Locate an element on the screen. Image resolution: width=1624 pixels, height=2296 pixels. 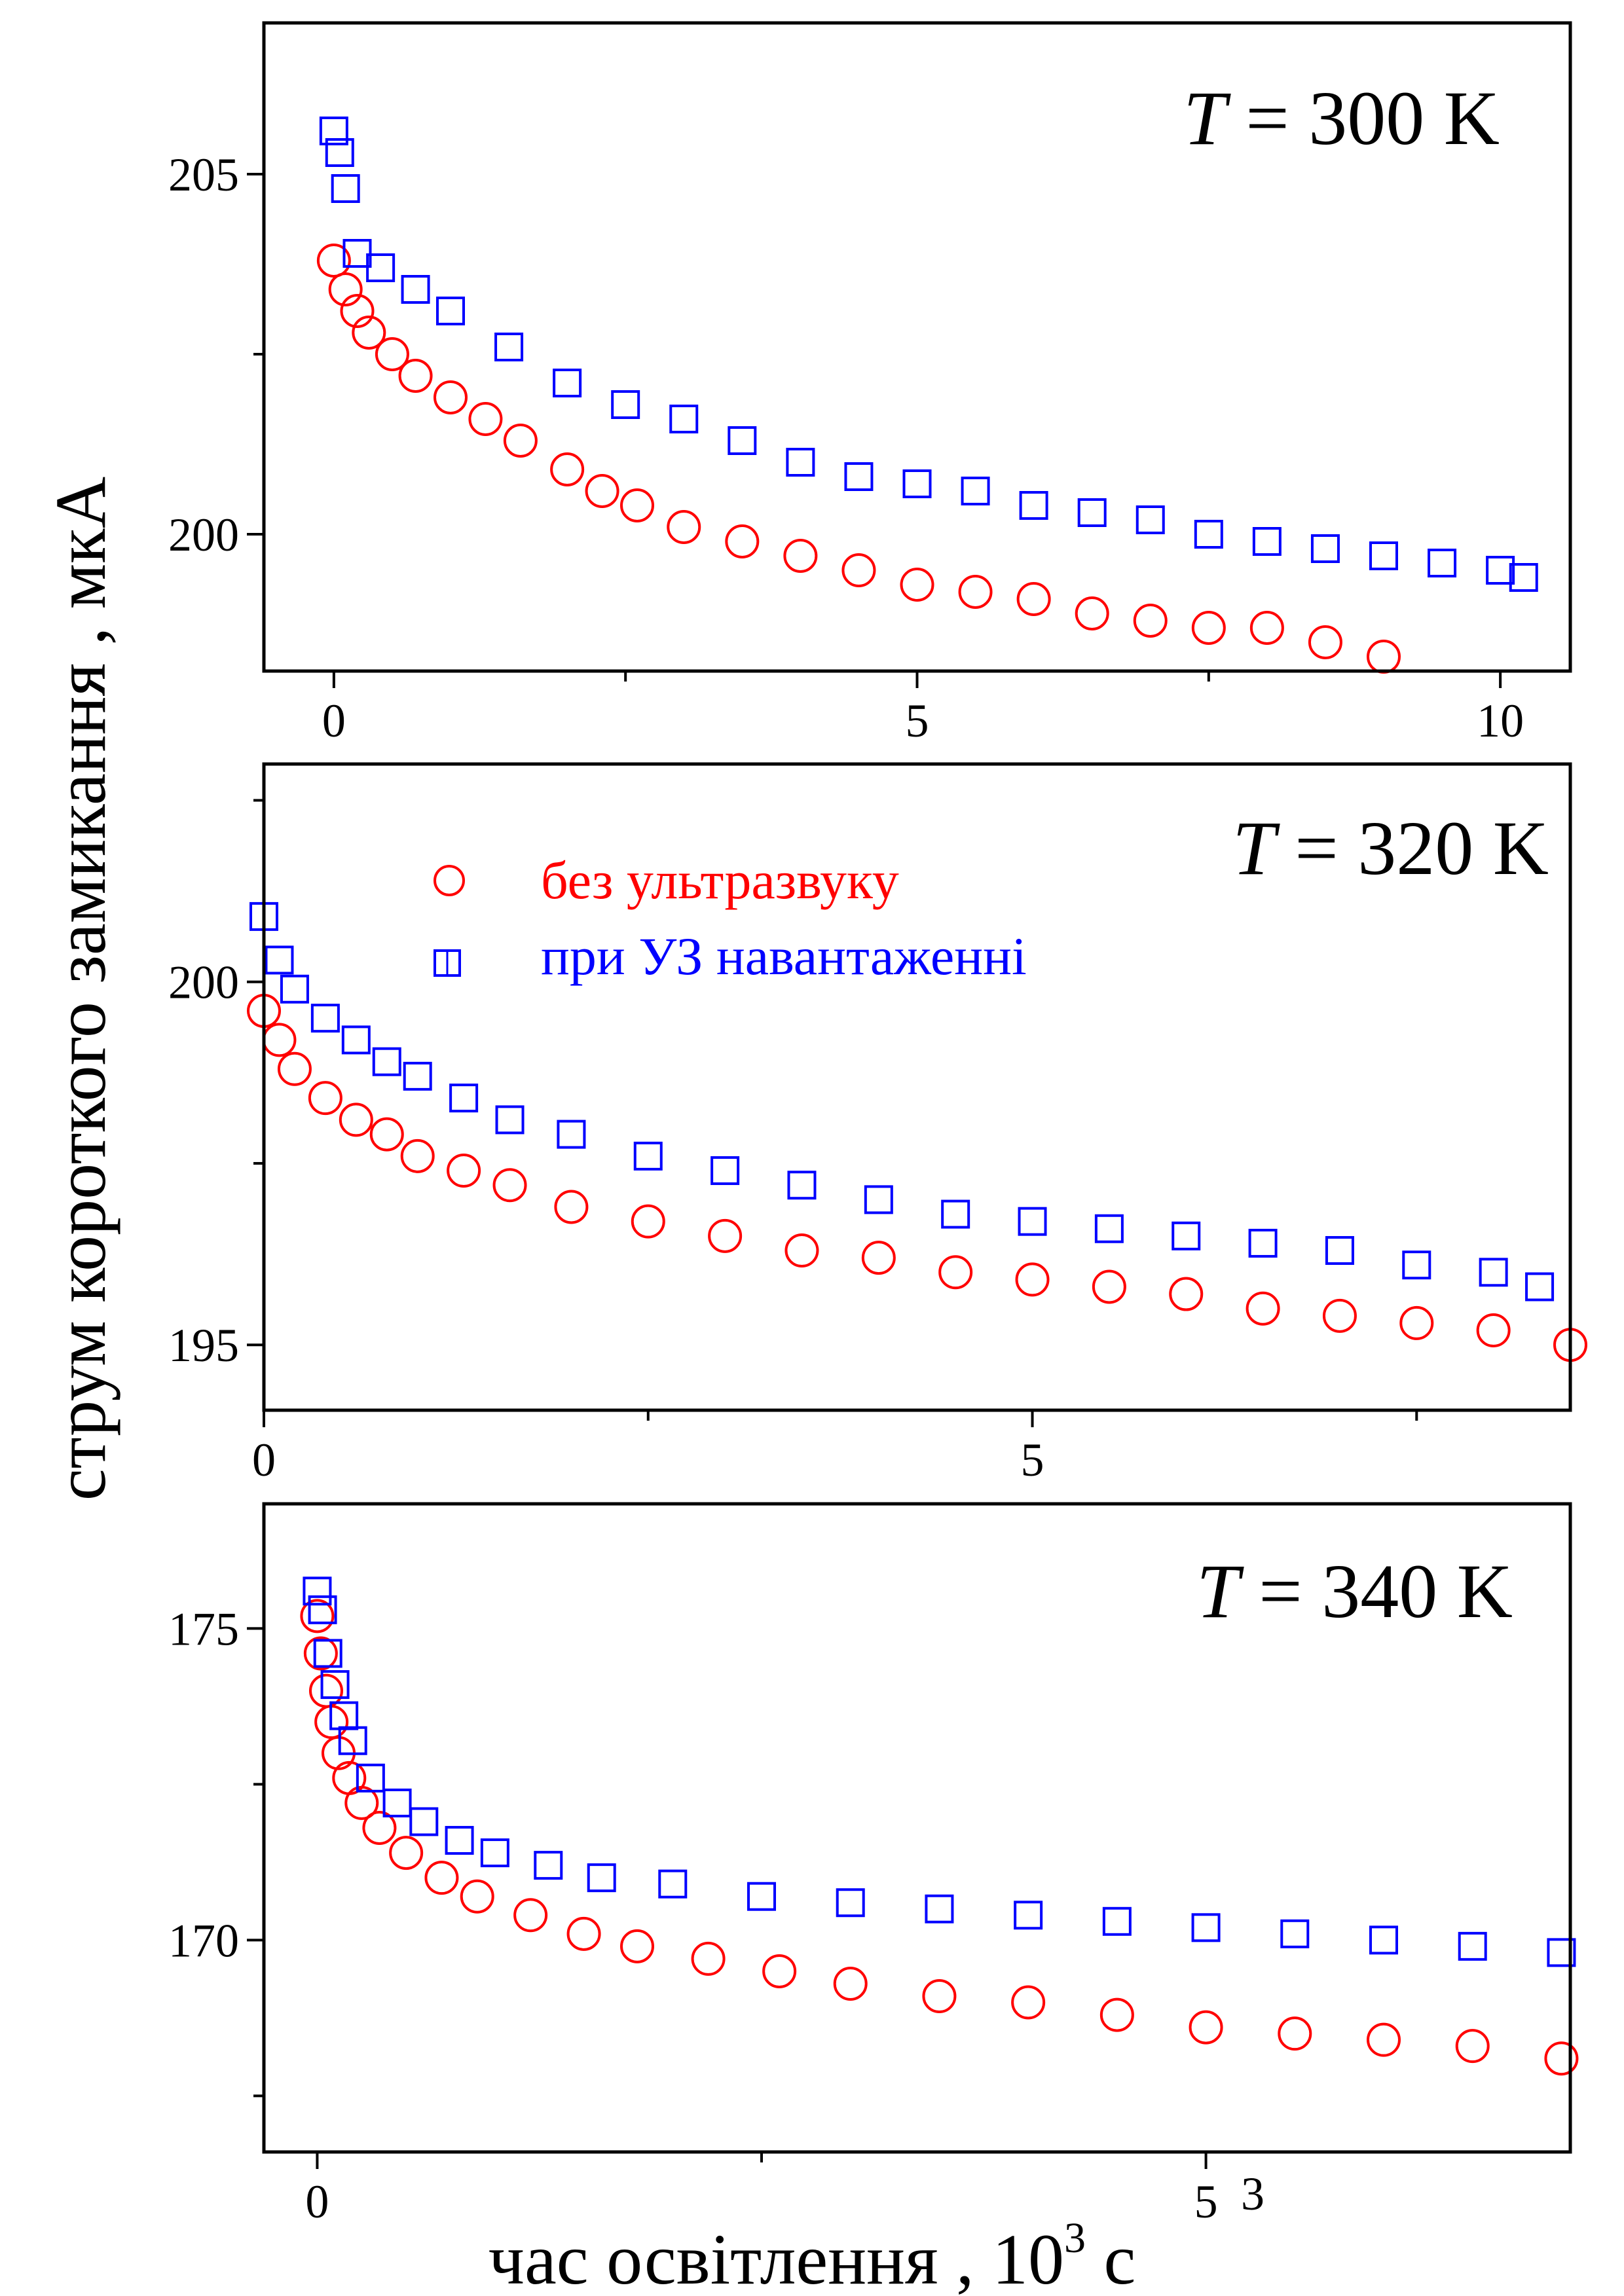
x-axis-title-main: час освітлення , 10 is located at coordinates (776, 2257).